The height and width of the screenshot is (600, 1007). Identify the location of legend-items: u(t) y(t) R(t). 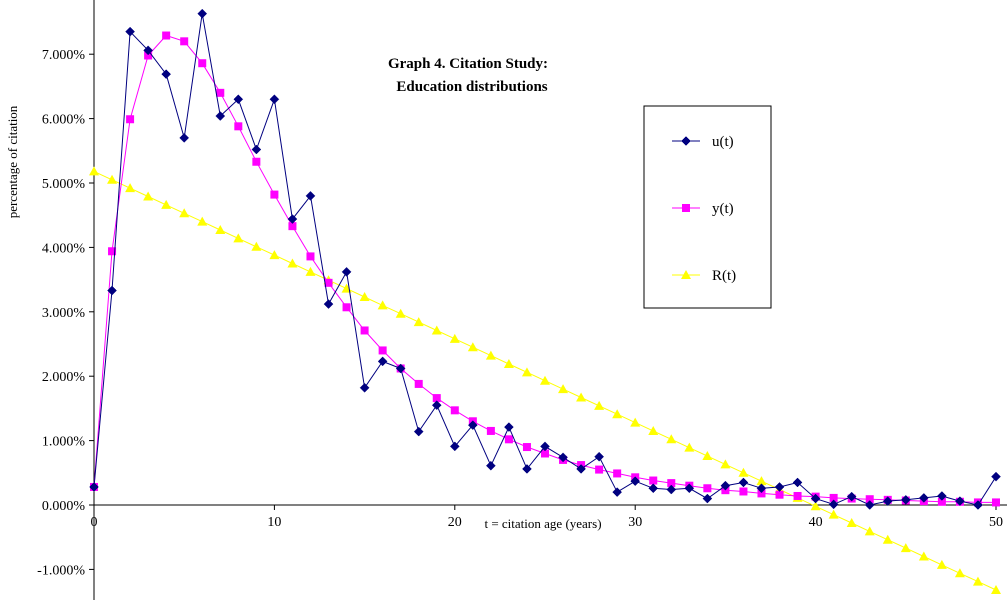
(704, 209).